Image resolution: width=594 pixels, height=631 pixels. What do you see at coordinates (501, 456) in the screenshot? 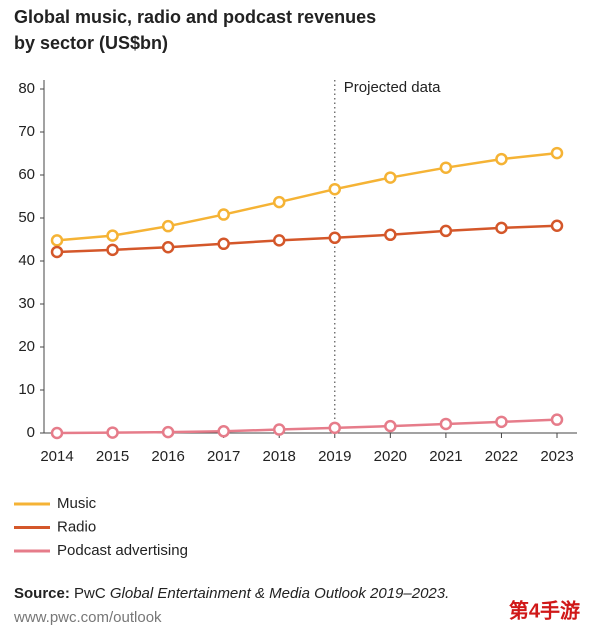
I see `x-tick-label: 2022` at bounding box center [501, 456].